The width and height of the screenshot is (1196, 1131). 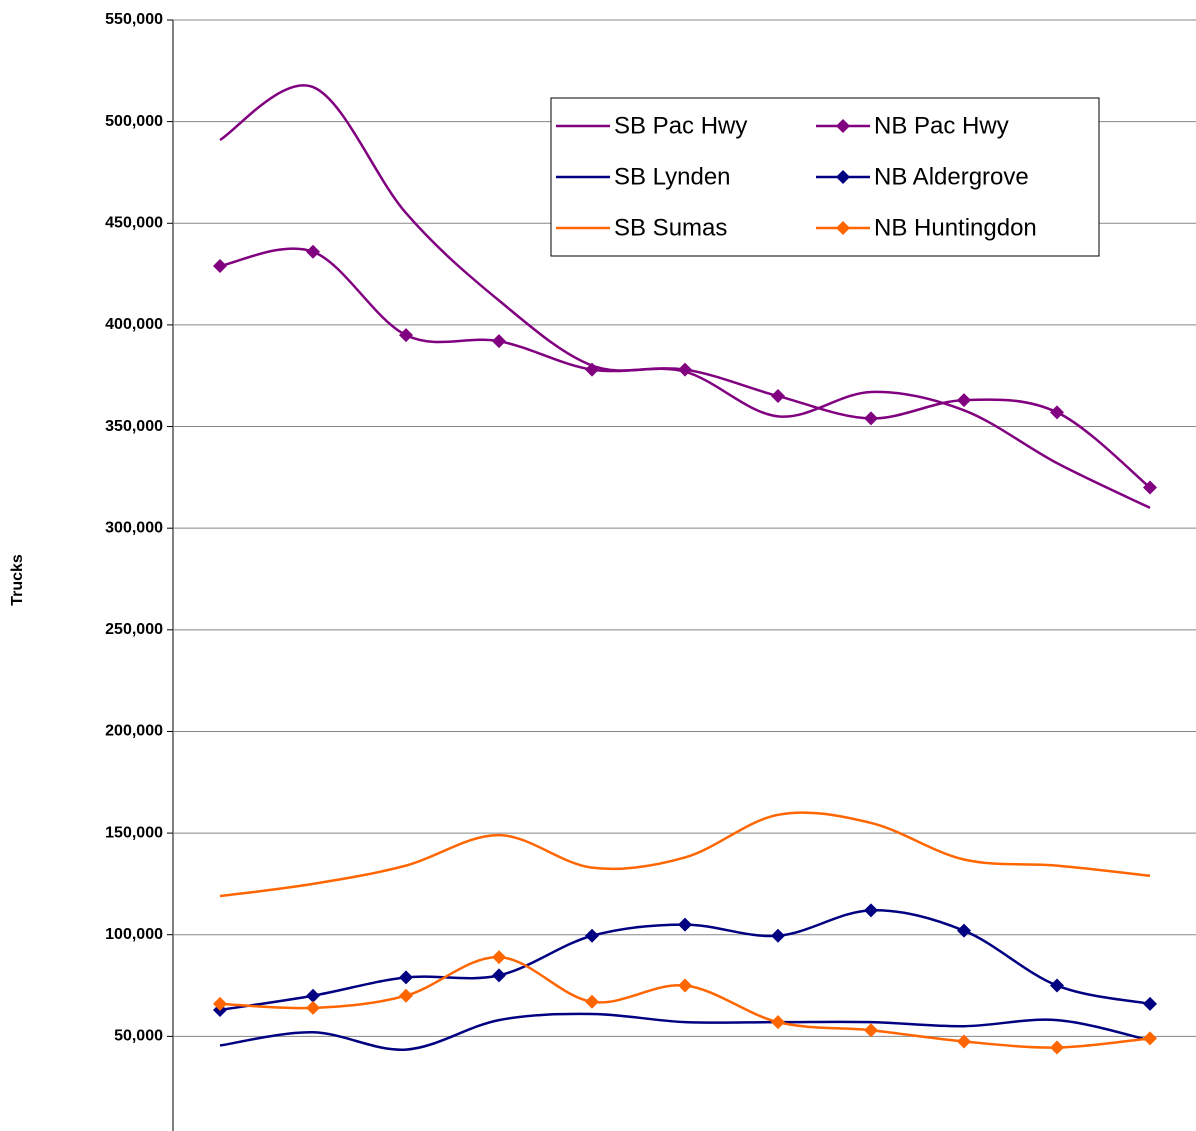 What do you see at coordinates (670, 227) in the screenshot?
I see `legend-label: SB Sumas` at bounding box center [670, 227].